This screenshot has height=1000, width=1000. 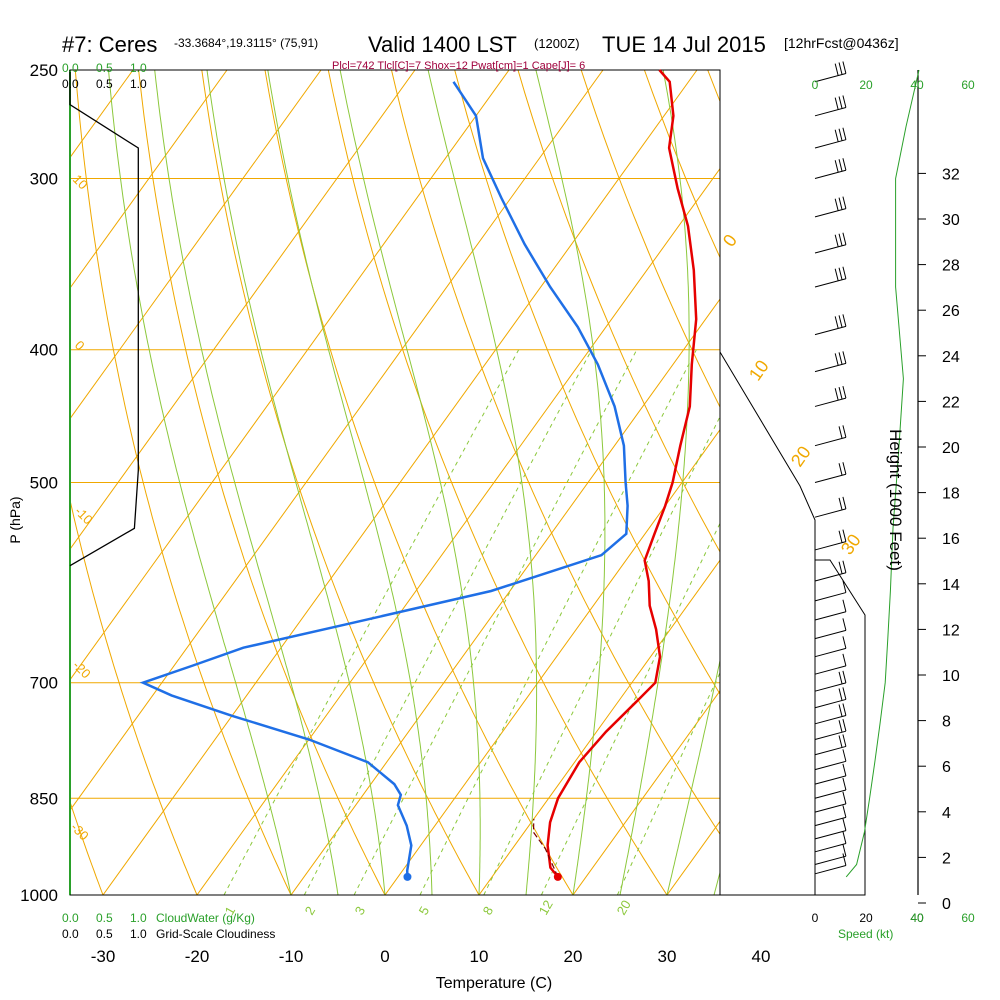 What do you see at coordinates (488, 911) in the screenshot?
I see `mixing-ratio-label: 8` at bounding box center [488, 911].